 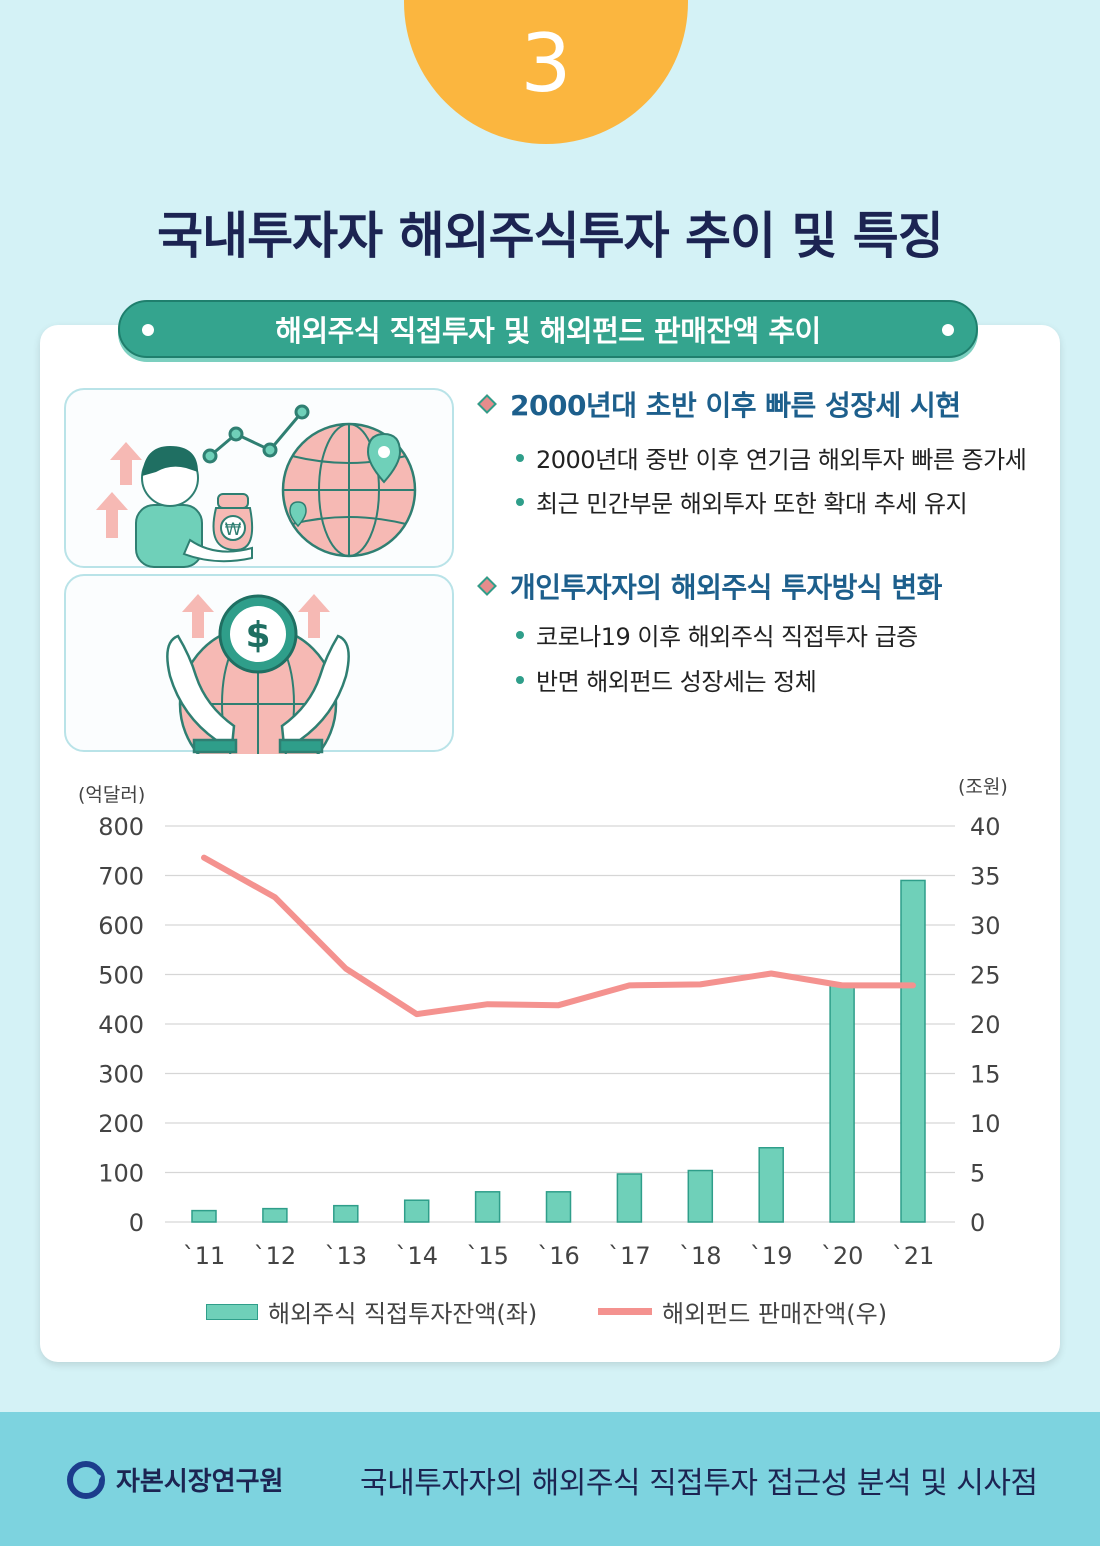 What do you see at coordinates (403, 1314) in the screenshot?
I see `legend-bar-label: 해외주식 직접투자잔액(좌)` at bounding box center [403, 1314].